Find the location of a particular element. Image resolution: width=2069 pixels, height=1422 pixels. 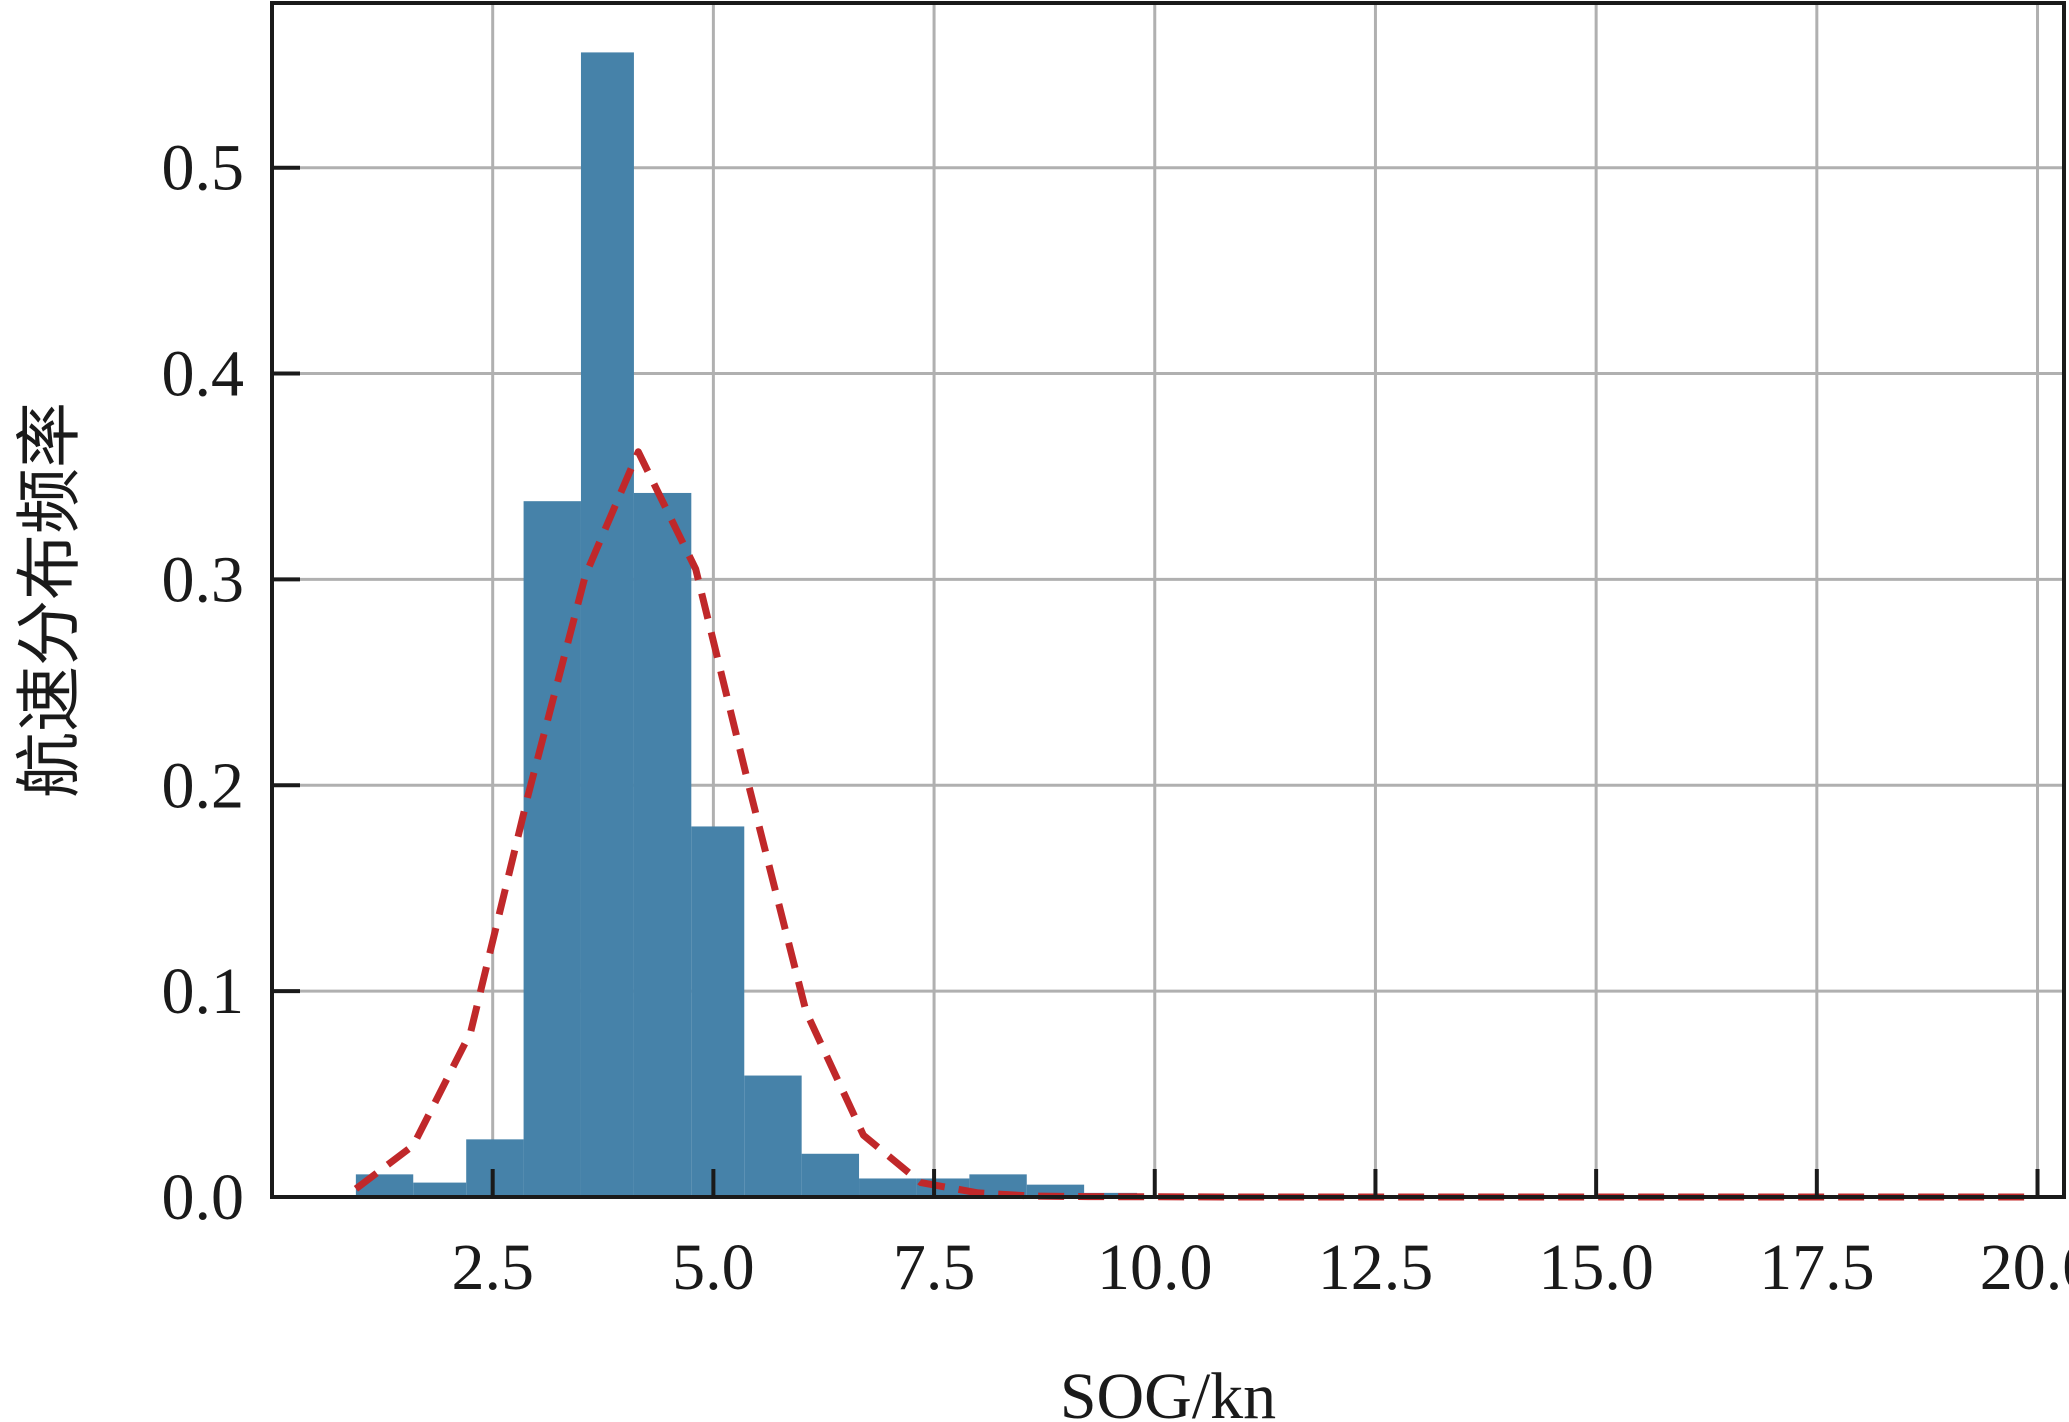

x-tick-label-5: 15.0 is located at coordinates (1596, 1267).